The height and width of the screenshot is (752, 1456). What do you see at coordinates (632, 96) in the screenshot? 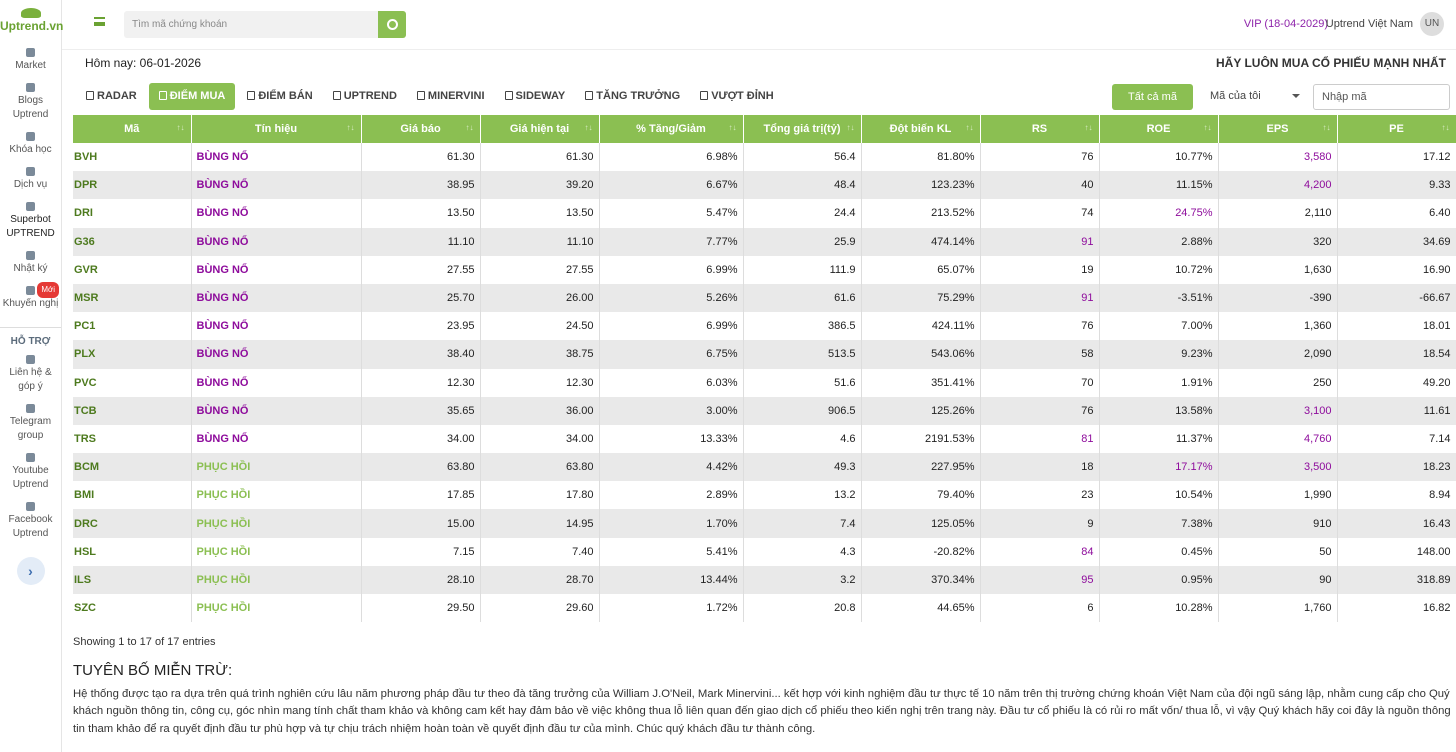
I see `tab: TĂNG TRƯỞNG` at bounding box center [632, 96].